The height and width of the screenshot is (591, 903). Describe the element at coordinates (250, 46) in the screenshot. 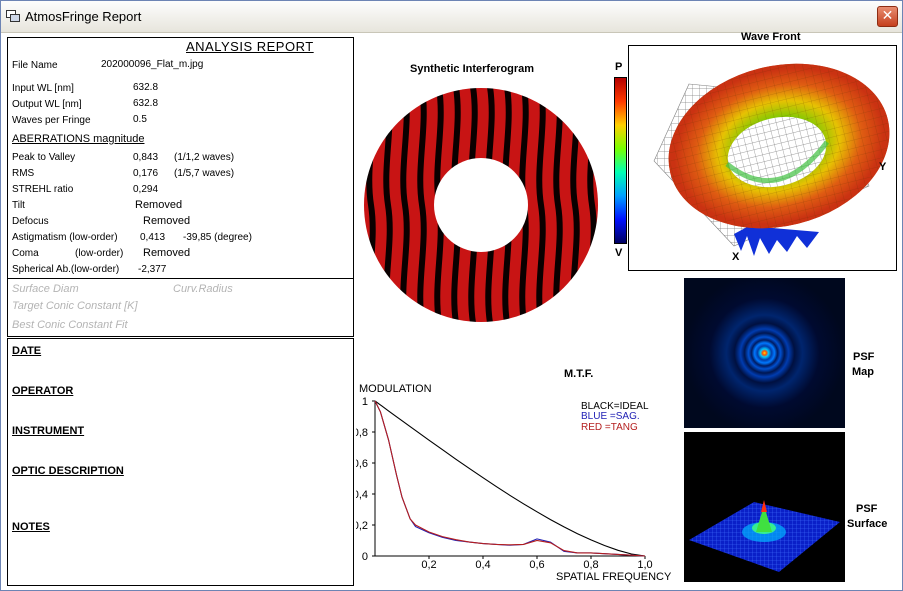

I see `report-title: ANALYSIS REPORT` at that location.